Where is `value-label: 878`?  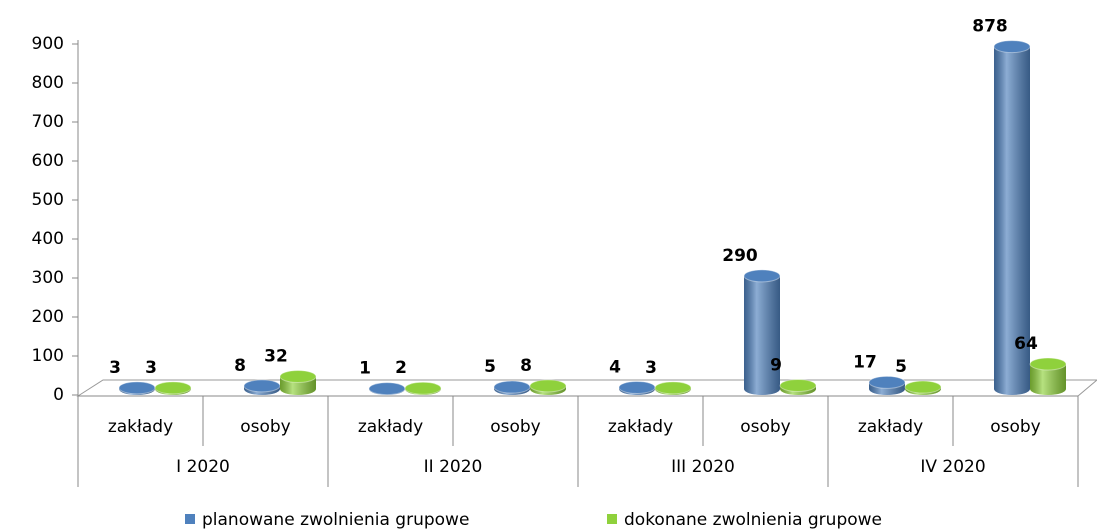
value-label: 878 is located at coordinates (990, 27).